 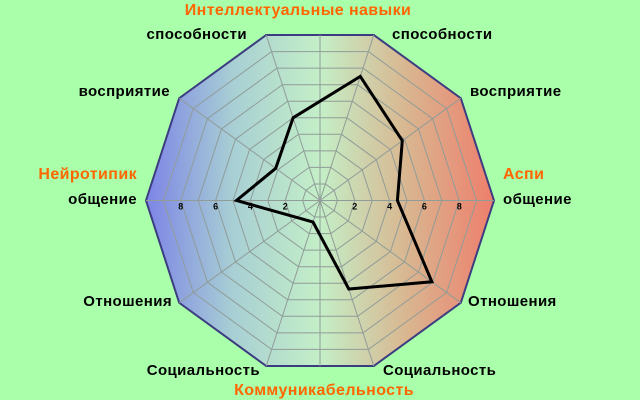 What do you see at coordinates (524, 174) in the screenshot?
I see `label-aspie: Аспи` at bounding box center [524, 174].